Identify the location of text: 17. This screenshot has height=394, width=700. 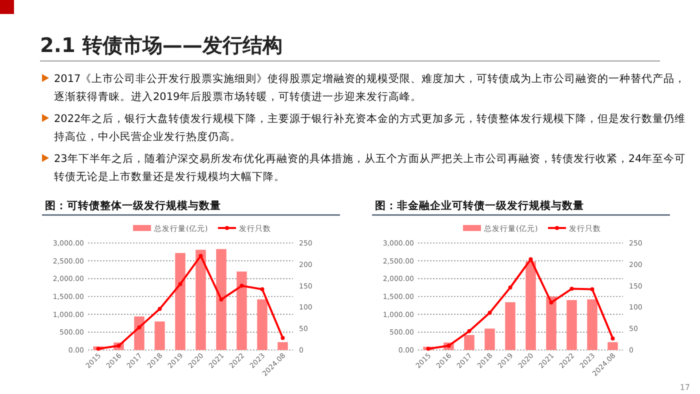
(685, 387).